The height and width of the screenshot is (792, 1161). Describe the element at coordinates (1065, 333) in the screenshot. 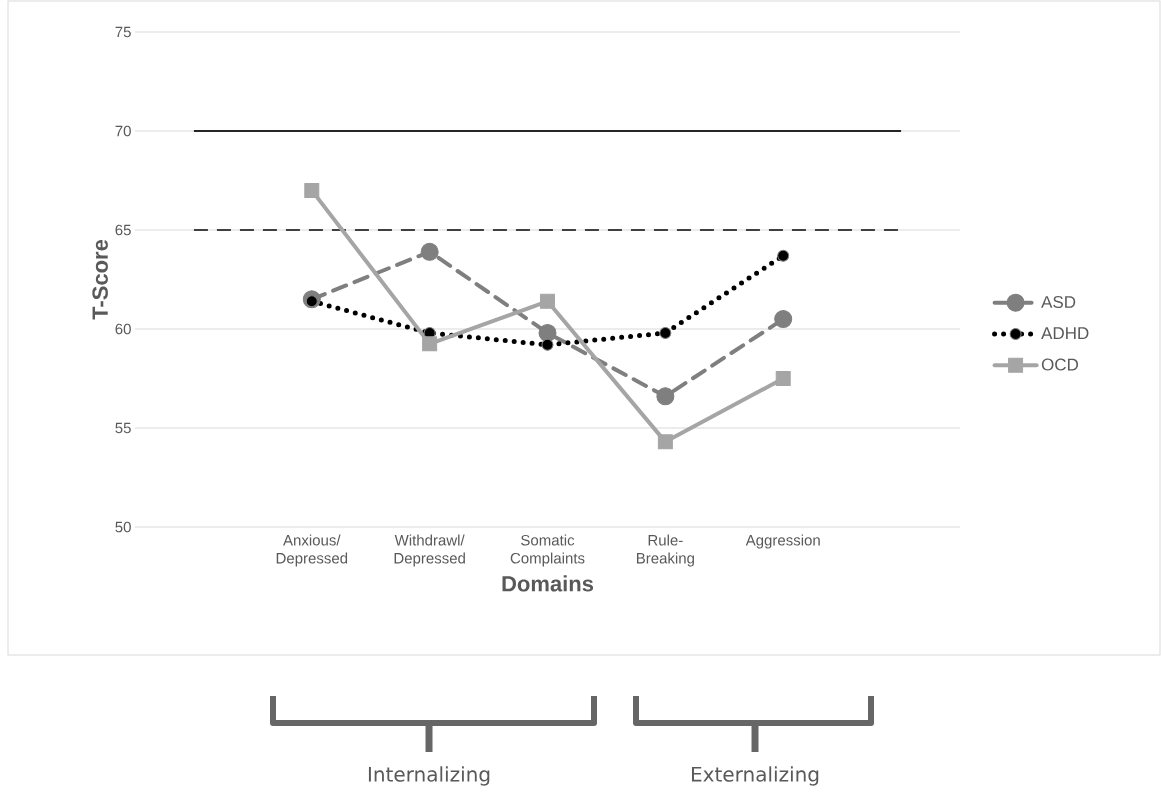

I see `legend-label: ADHD` at that location.